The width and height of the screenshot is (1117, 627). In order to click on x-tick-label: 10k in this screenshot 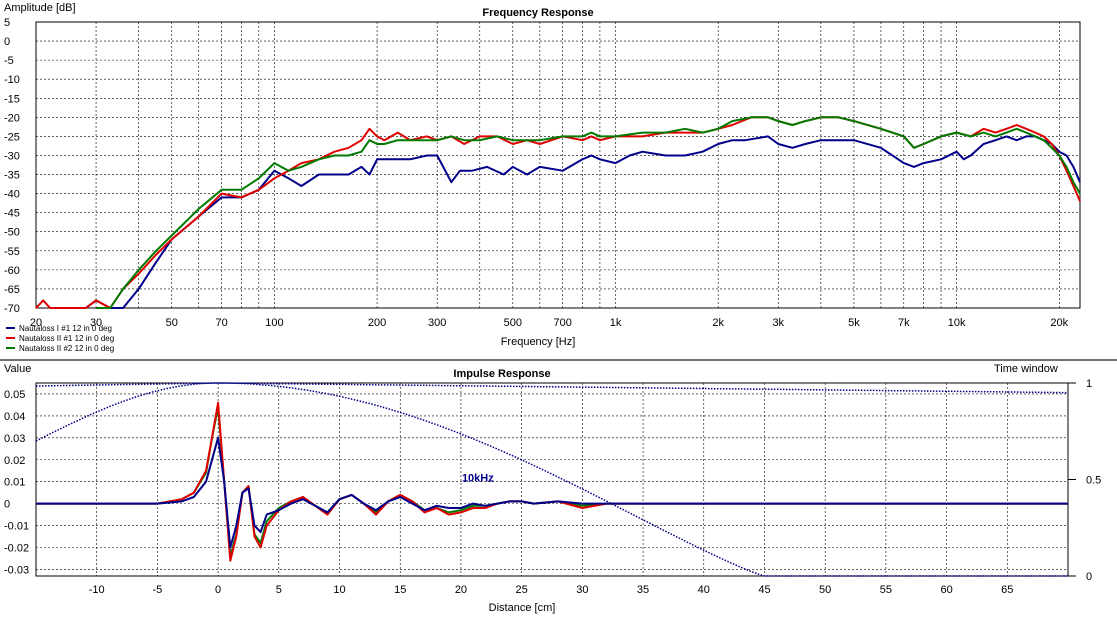, I will do `click(957, 323)`.